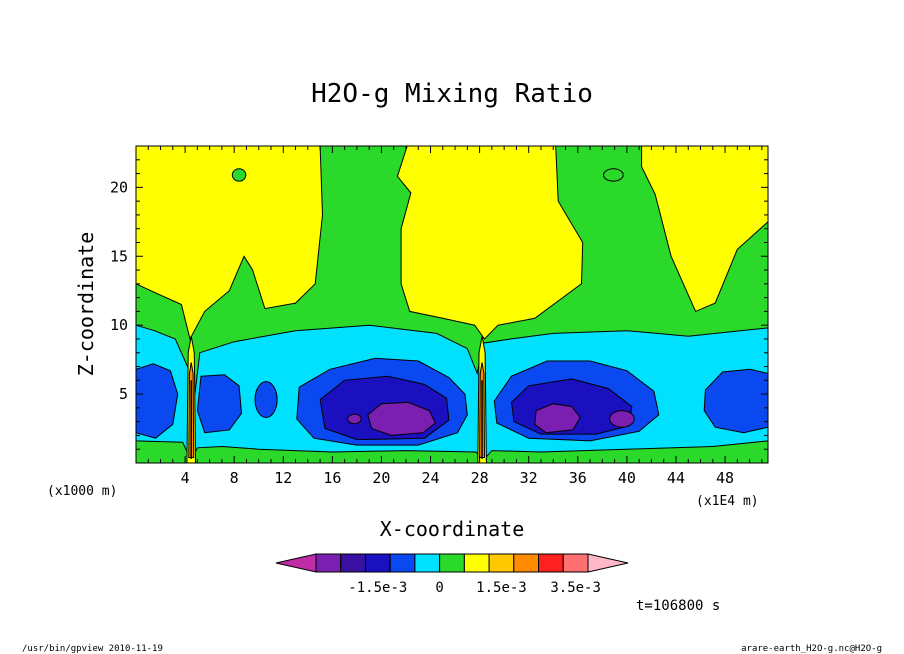 The width and height of the screenshot is (904, 654). What do you see at coordinates (613, 175) in the screenshot?
I see `green-spot-right` at bounding box center [613, 175].